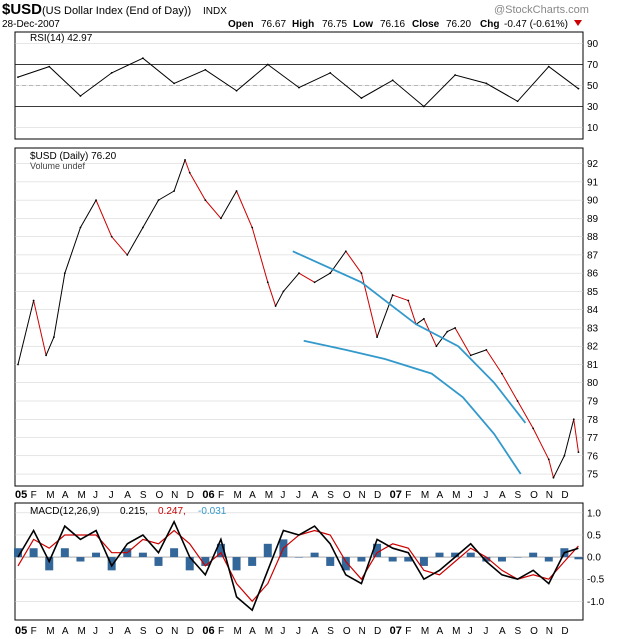 This screenshot has height=639, width=620. What do you see at coordinates (593, 44) in the screenshot?
I see `rsi-tick-label: 90` at bounding box center [593, 44].